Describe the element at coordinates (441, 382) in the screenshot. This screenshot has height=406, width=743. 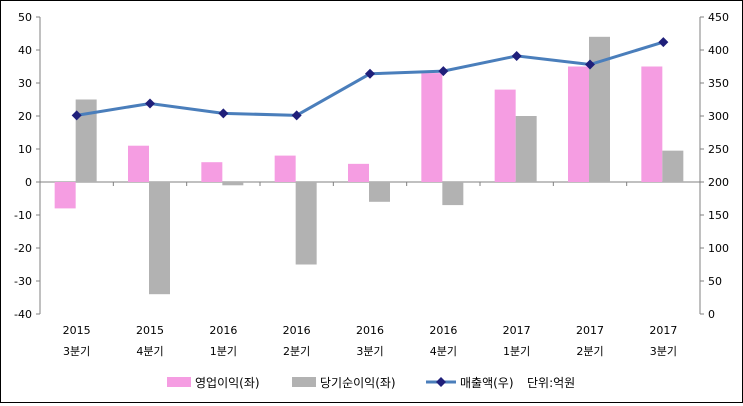
I see `legend-swatch-revenue-marker` at that location.